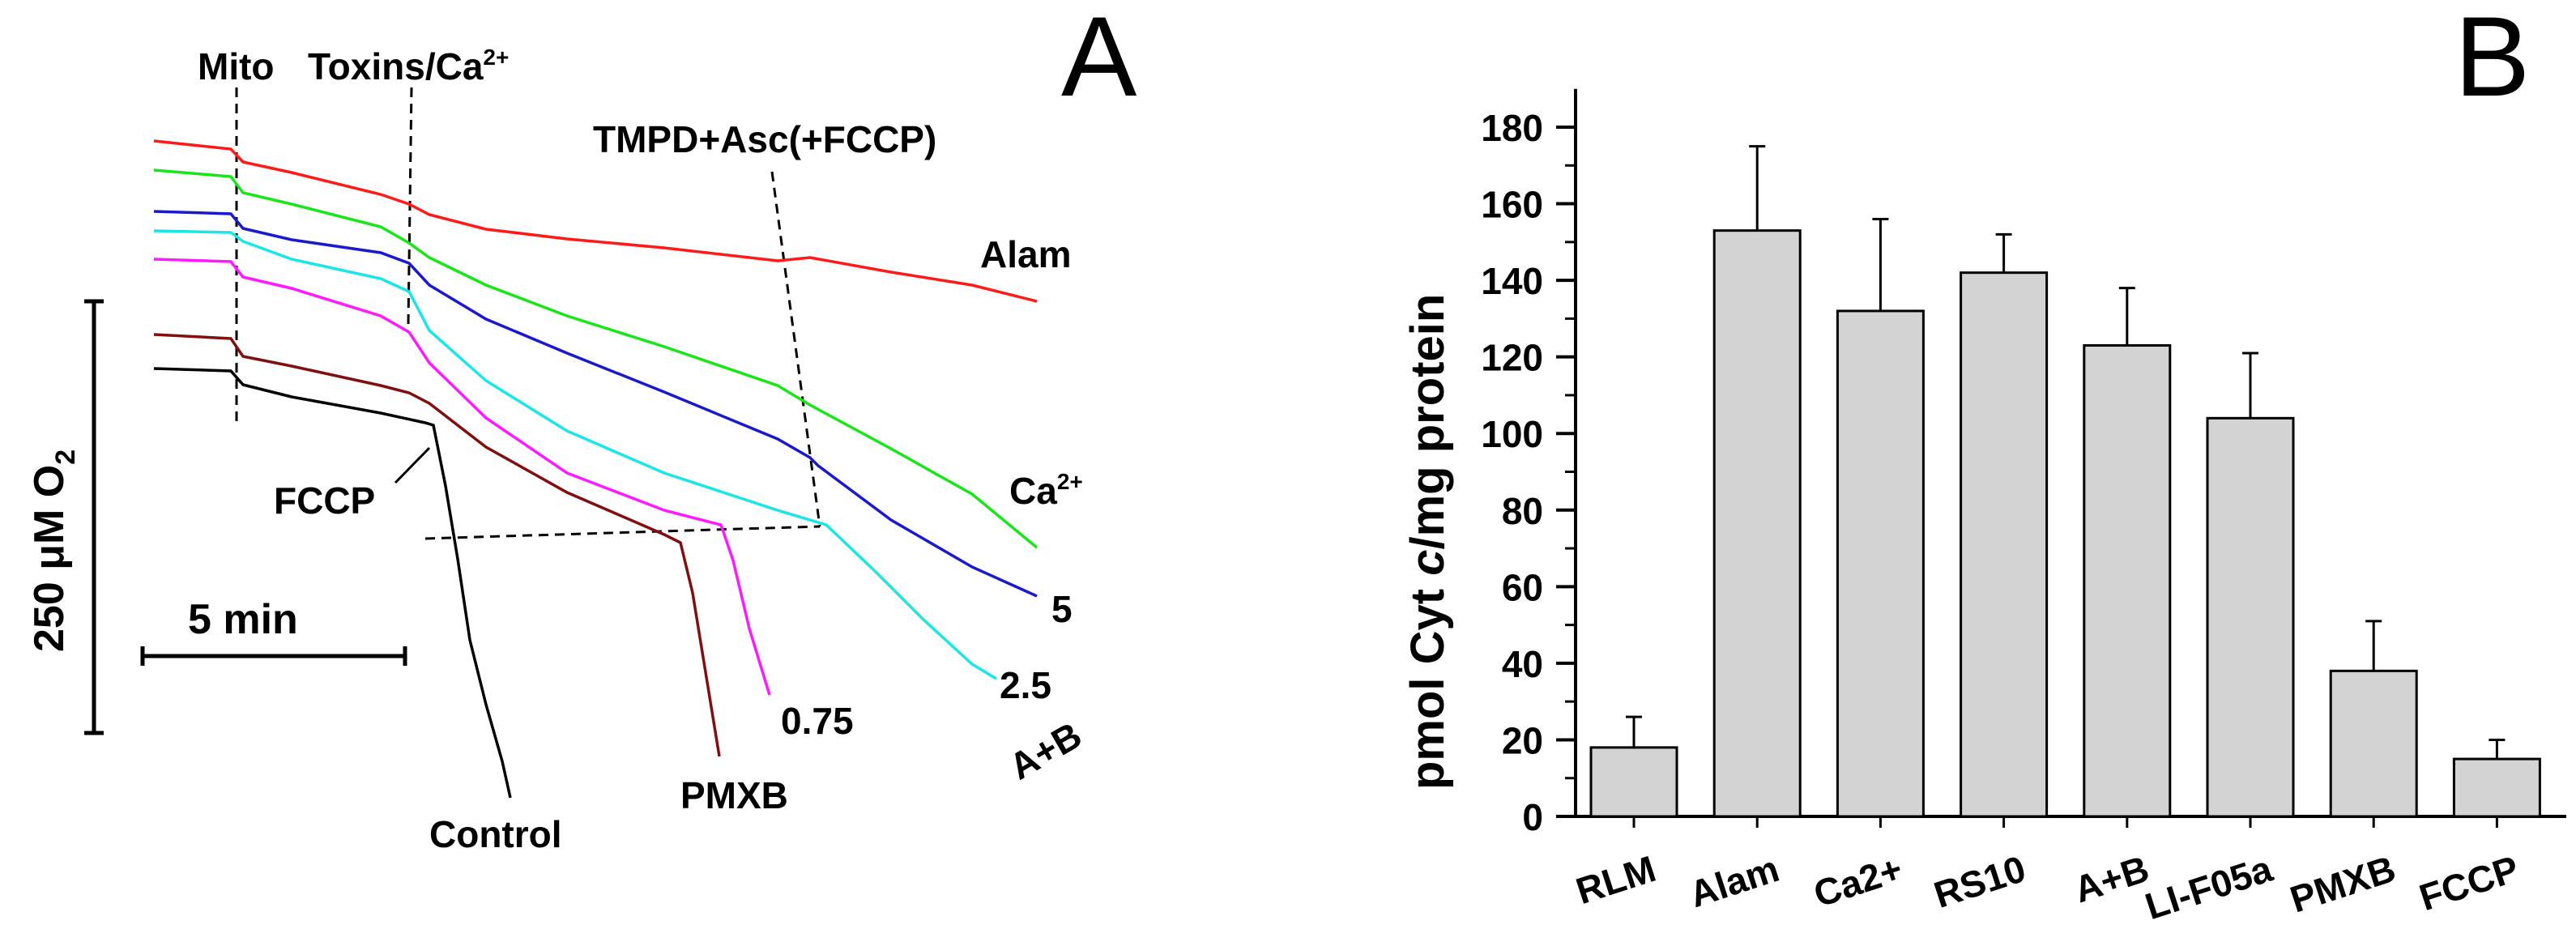 The width and height of the screenshot is (2576, 946). I want to click on x-tick-label: LI-F05a, so click(2209, 887).